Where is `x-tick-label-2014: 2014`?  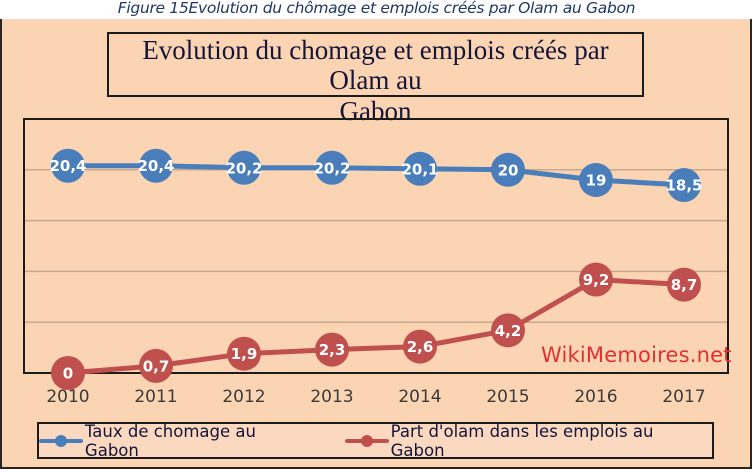 x-tick-label-2014: 2014 is located at coordinates (419, 397).